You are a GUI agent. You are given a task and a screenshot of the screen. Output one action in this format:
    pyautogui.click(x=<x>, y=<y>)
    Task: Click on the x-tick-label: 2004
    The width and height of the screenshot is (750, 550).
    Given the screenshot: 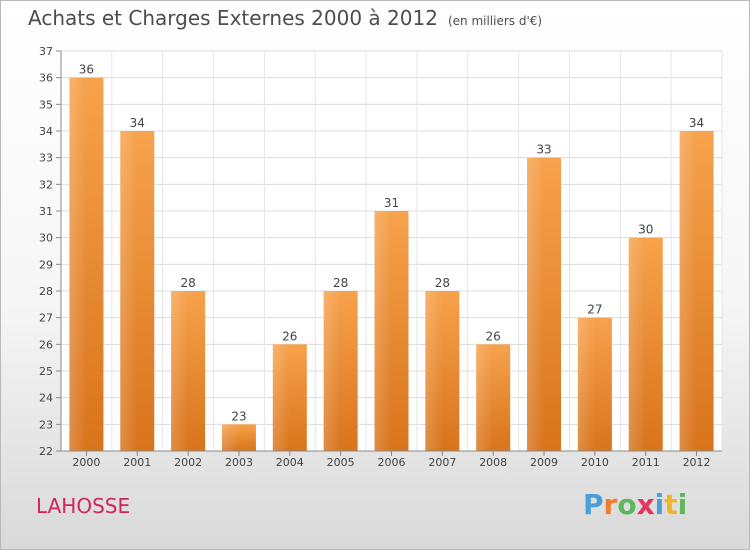 What is the action you would take?
    pyautogui.click(x=290, y=462)
    